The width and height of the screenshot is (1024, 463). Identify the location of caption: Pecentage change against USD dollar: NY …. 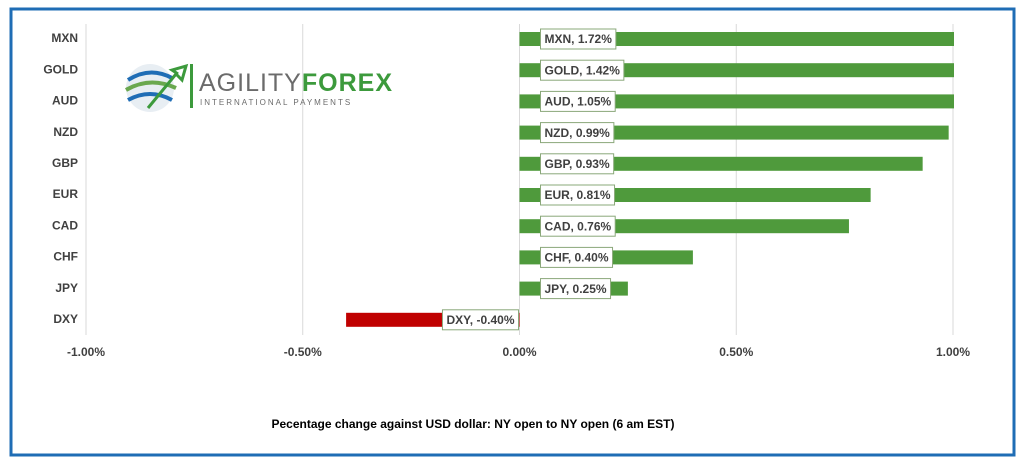
(473, 424).